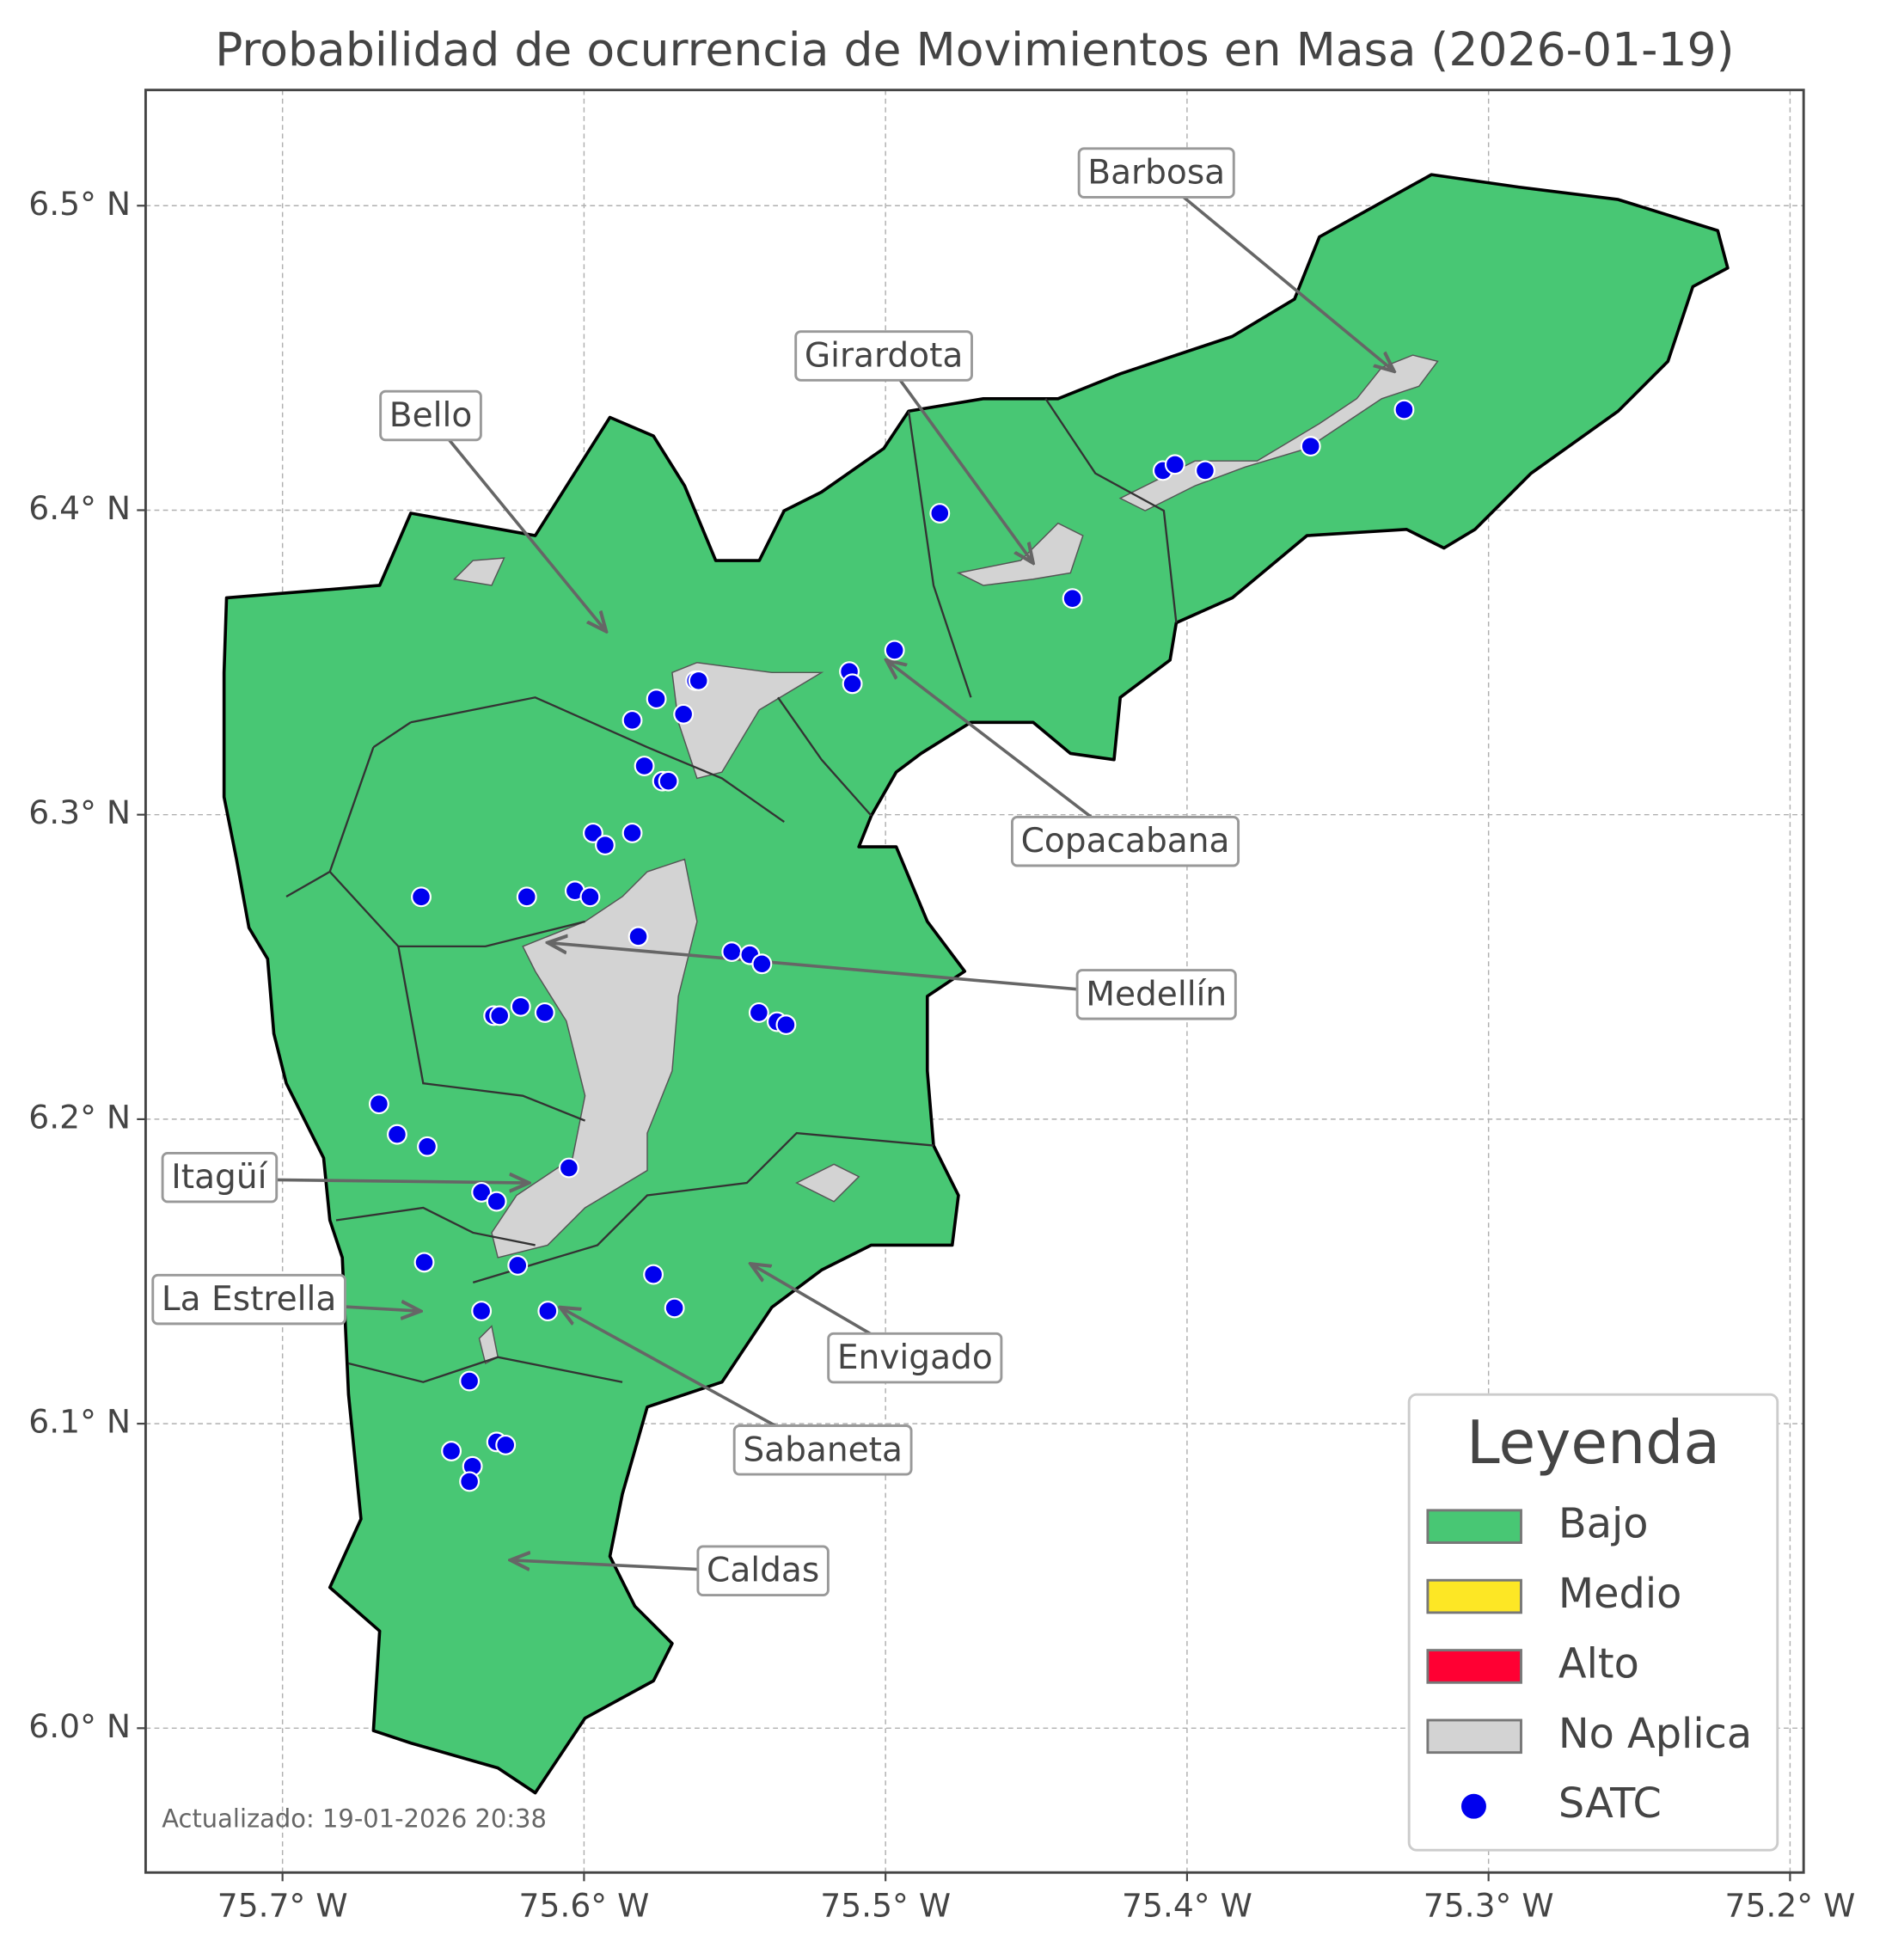 The image size is (1892, 1960). I want to click on municipality-label: Bello, so click(430, 415).